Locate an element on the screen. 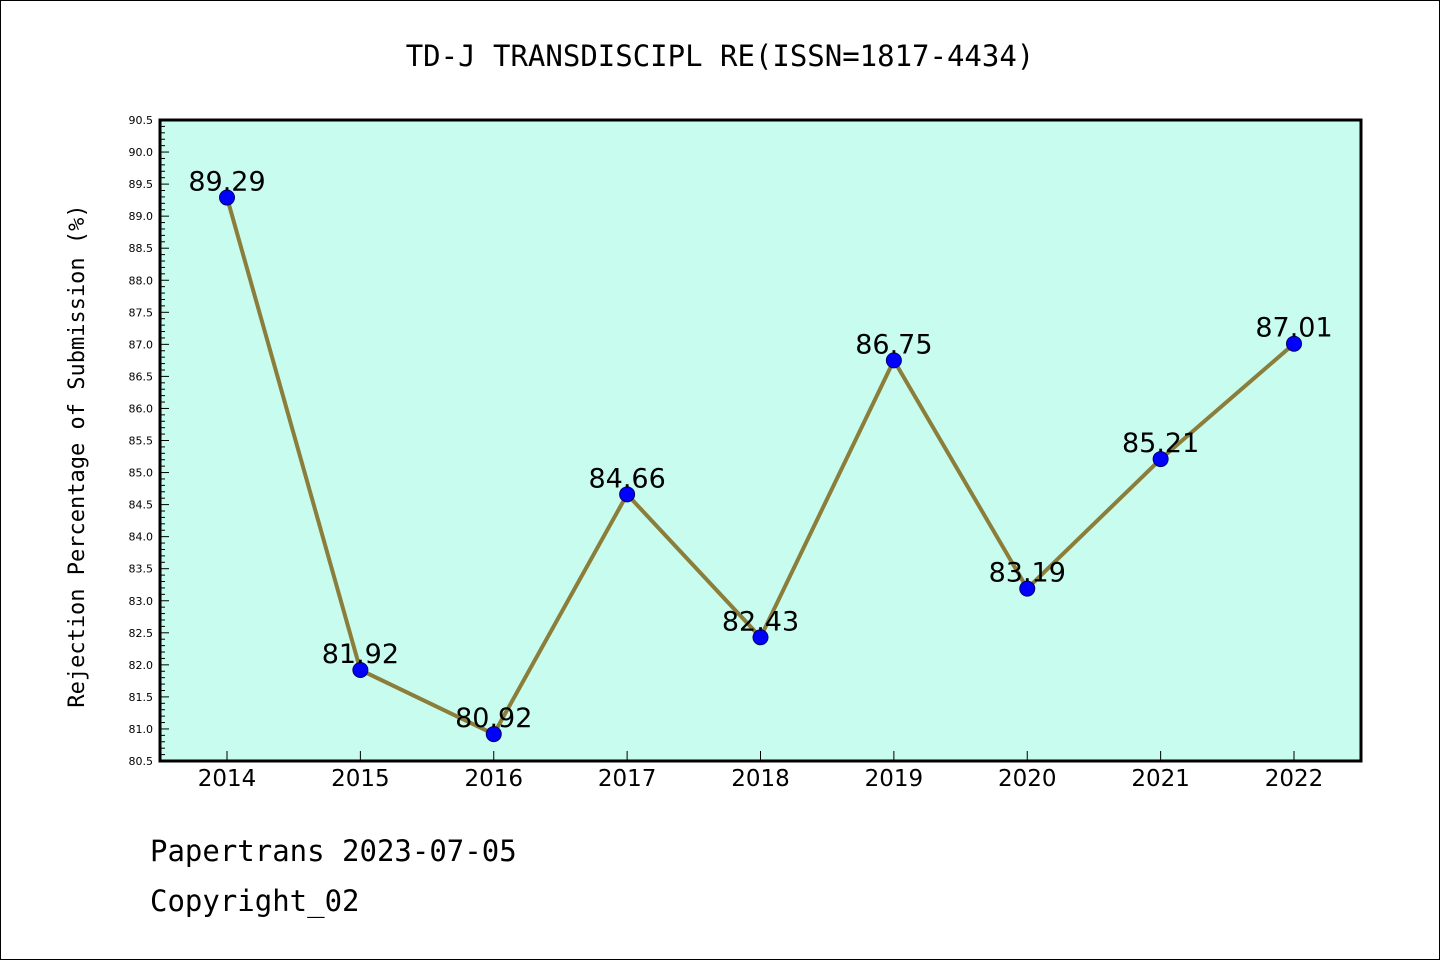 The width and height of the screenshot is (1440, 960). y-tick-label: 82.5 is located at coordinates (141, 633).